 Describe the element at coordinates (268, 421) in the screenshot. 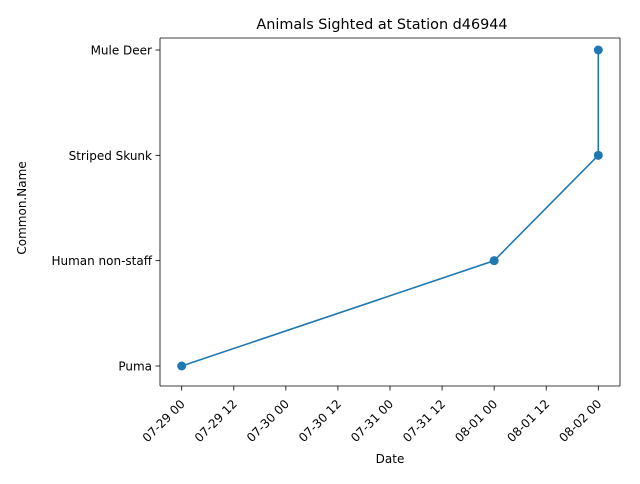

I see `x-tick-label: 07-30 00` at that location.